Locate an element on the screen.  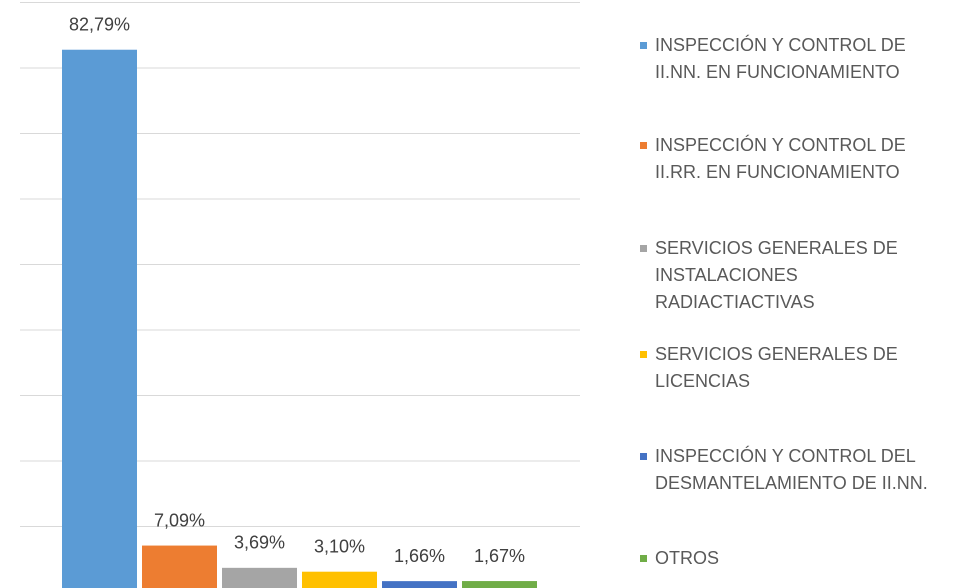
data-label: 3,10% is located at coordinates (339, 546).